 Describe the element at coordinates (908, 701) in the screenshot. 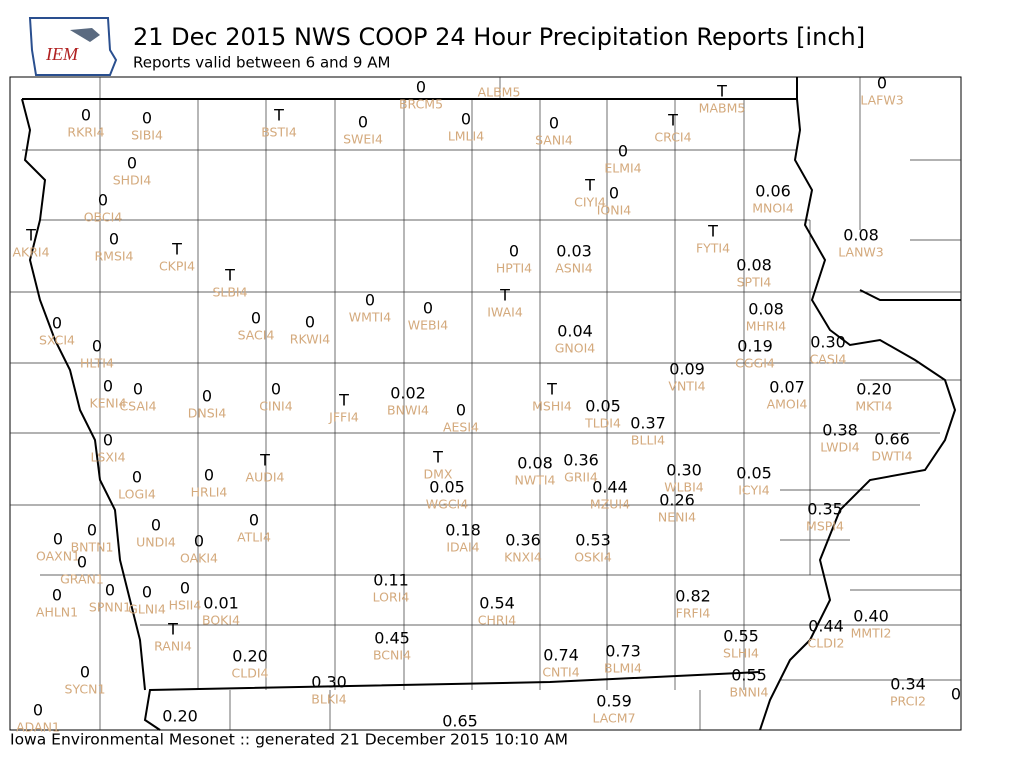

I see `station-id: PRCI2` at that location.